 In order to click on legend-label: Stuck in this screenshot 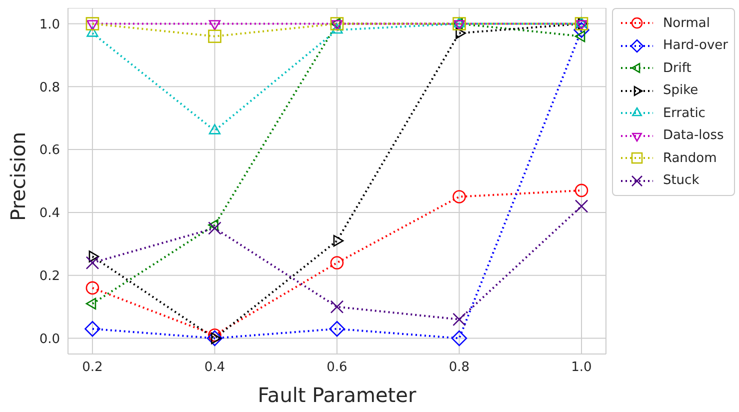, I will do `click(681, 180)`.